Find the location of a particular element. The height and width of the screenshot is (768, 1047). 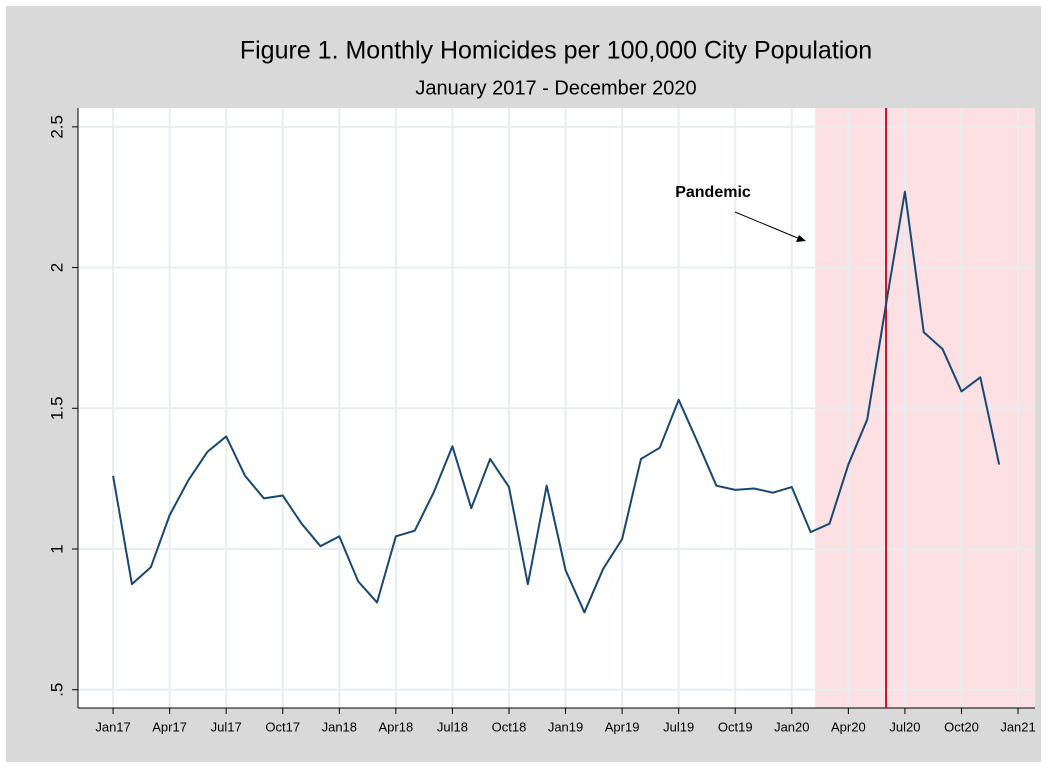

y-tick-label: 2.5 is located at coordinates (56, 127).